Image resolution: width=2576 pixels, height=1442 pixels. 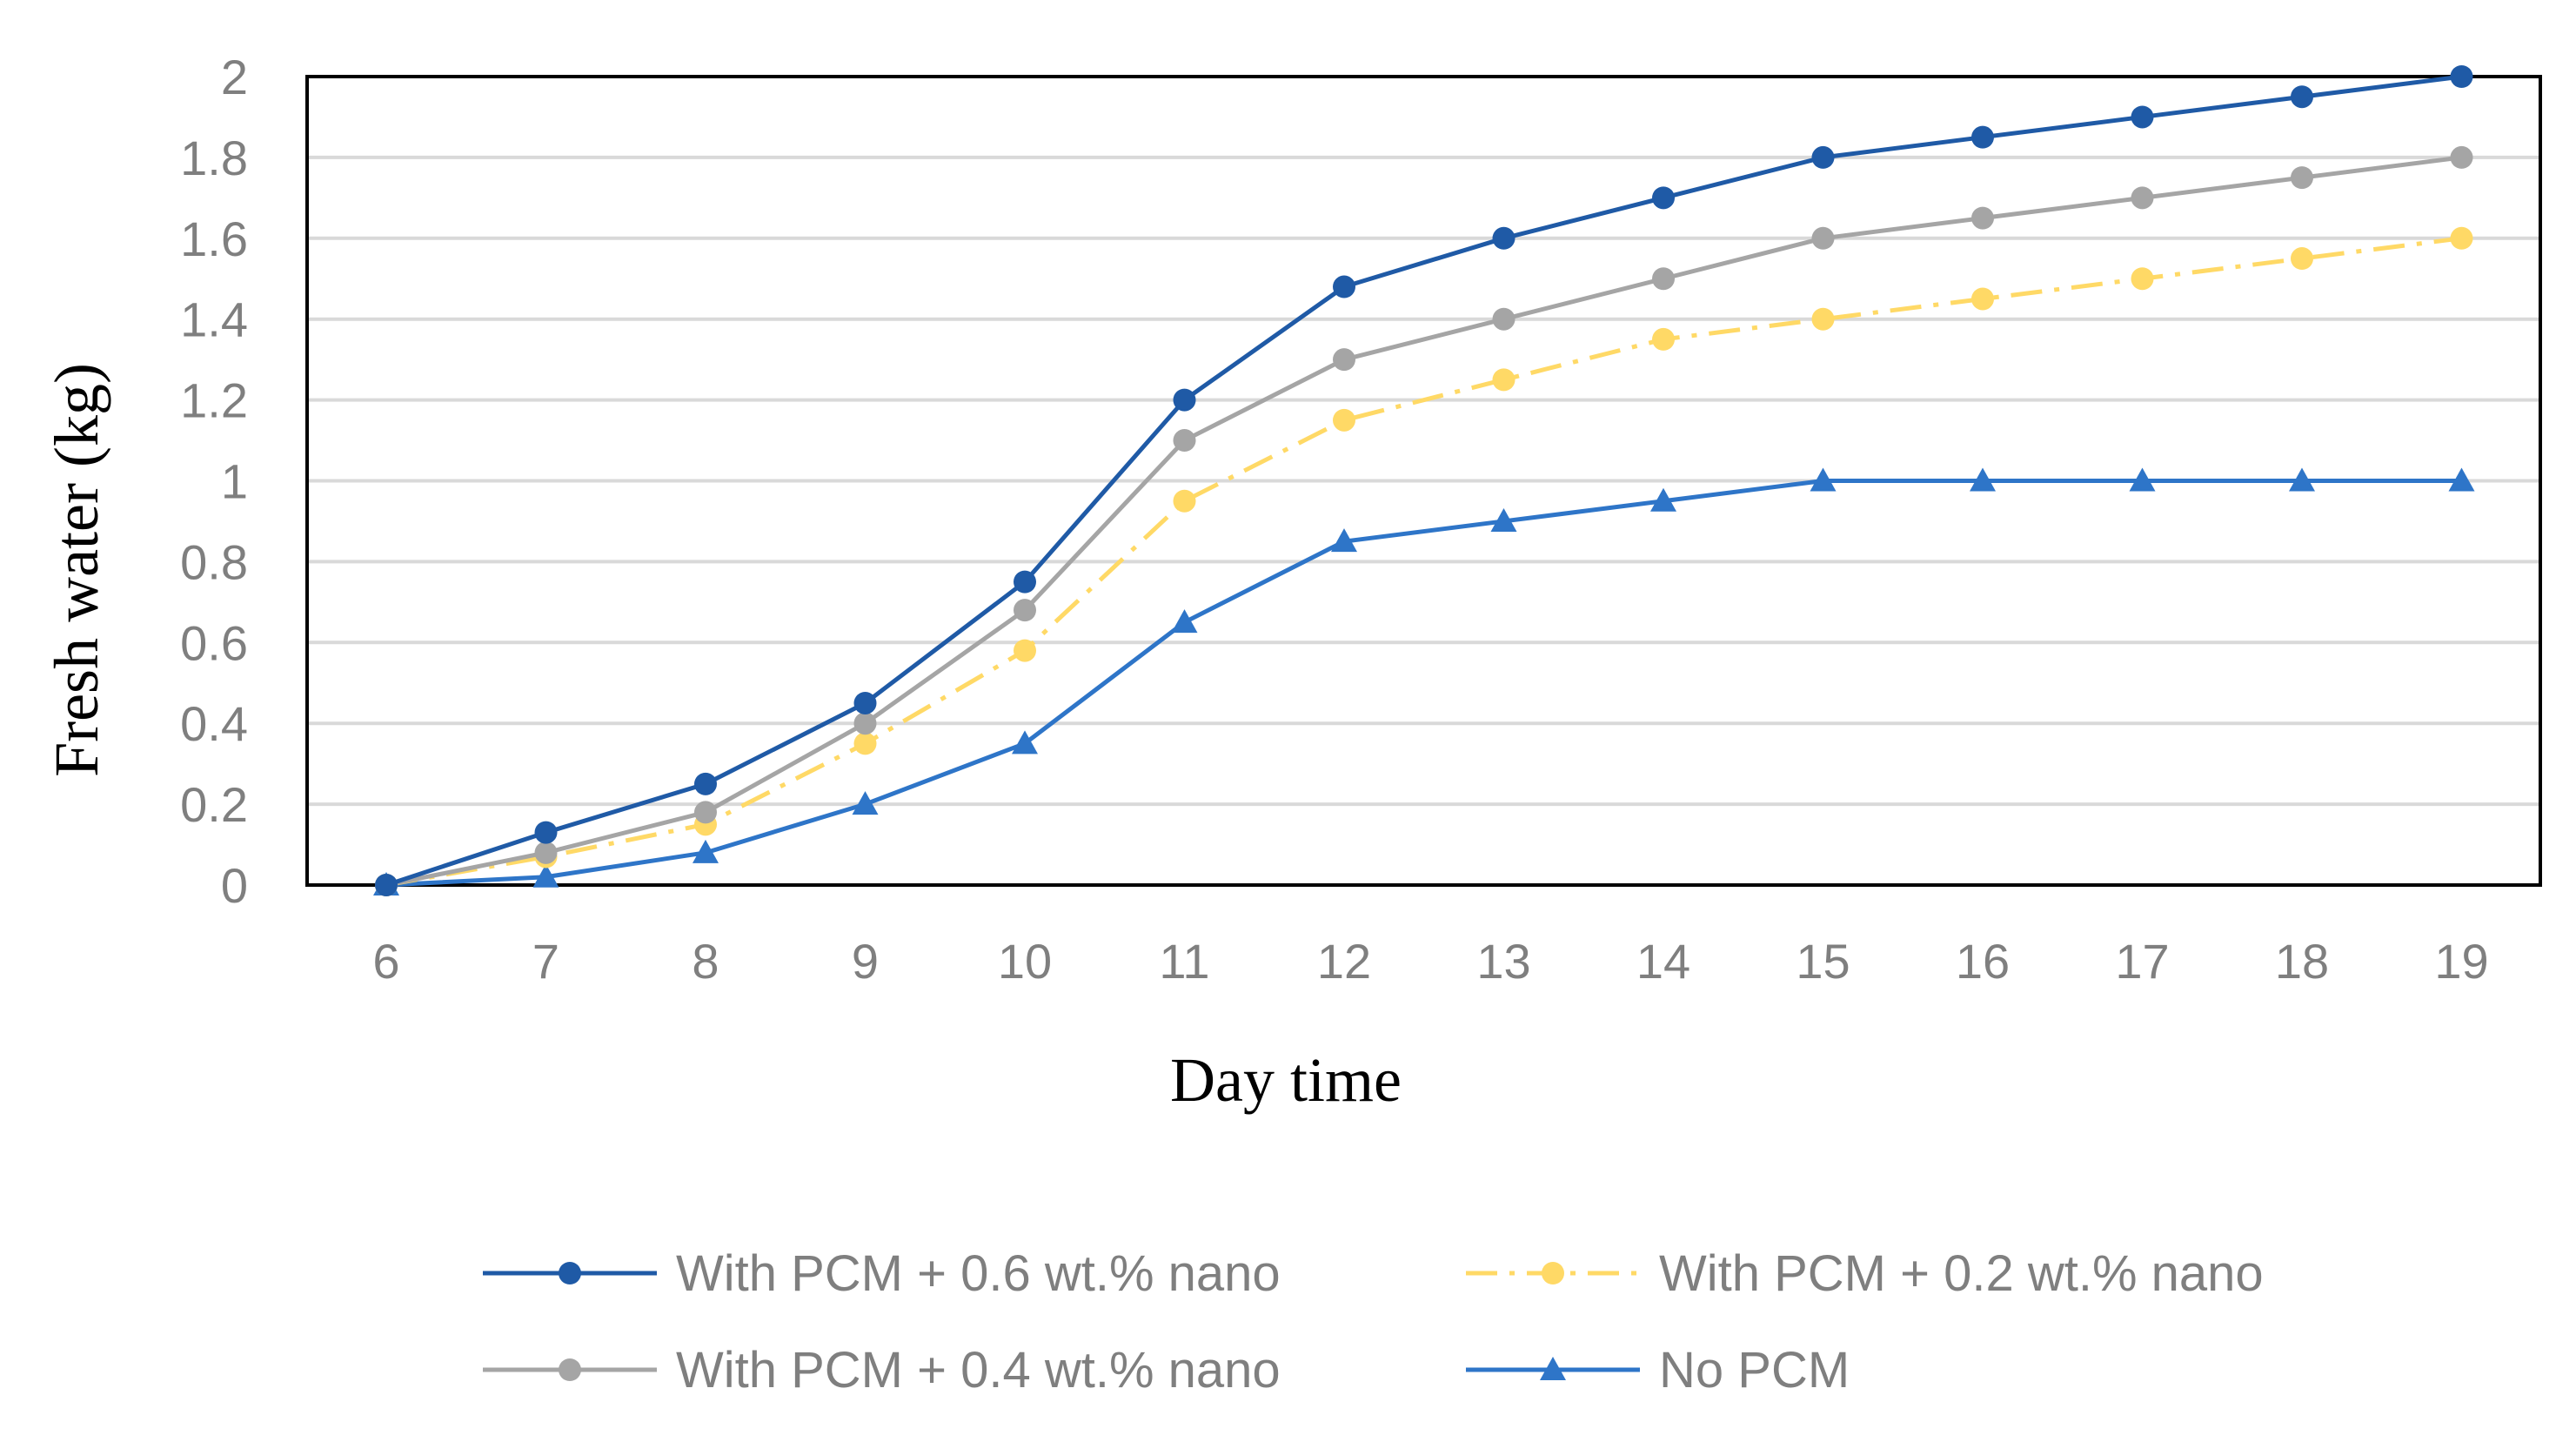 What do you see at coordinates (1286, 1080) in the screenshot?
I see `x-axis-title: Day time` at bounding box center [1286, 1080].